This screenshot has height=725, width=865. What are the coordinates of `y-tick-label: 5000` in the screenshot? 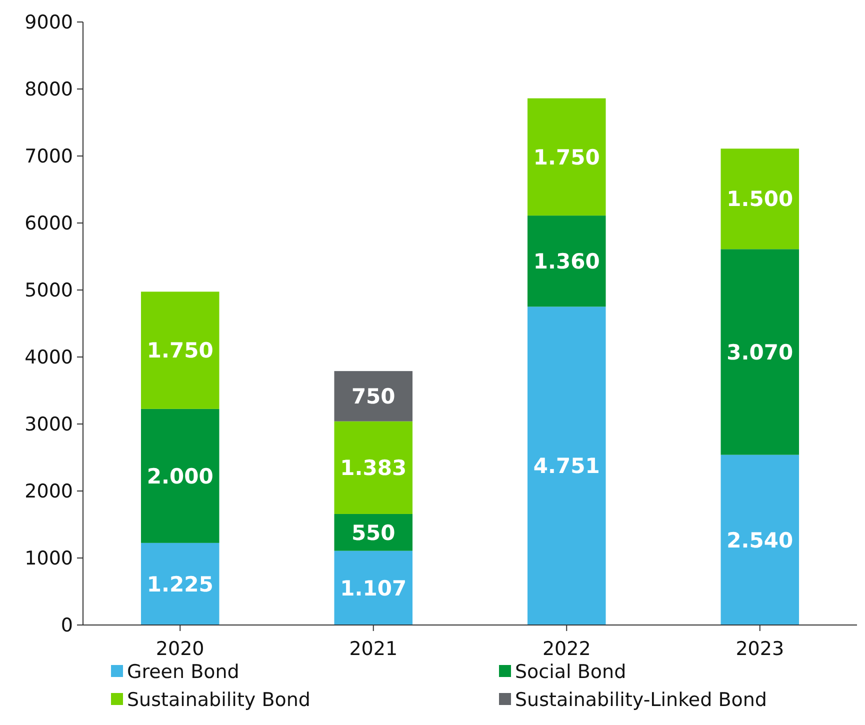 It's located at (48, 291).